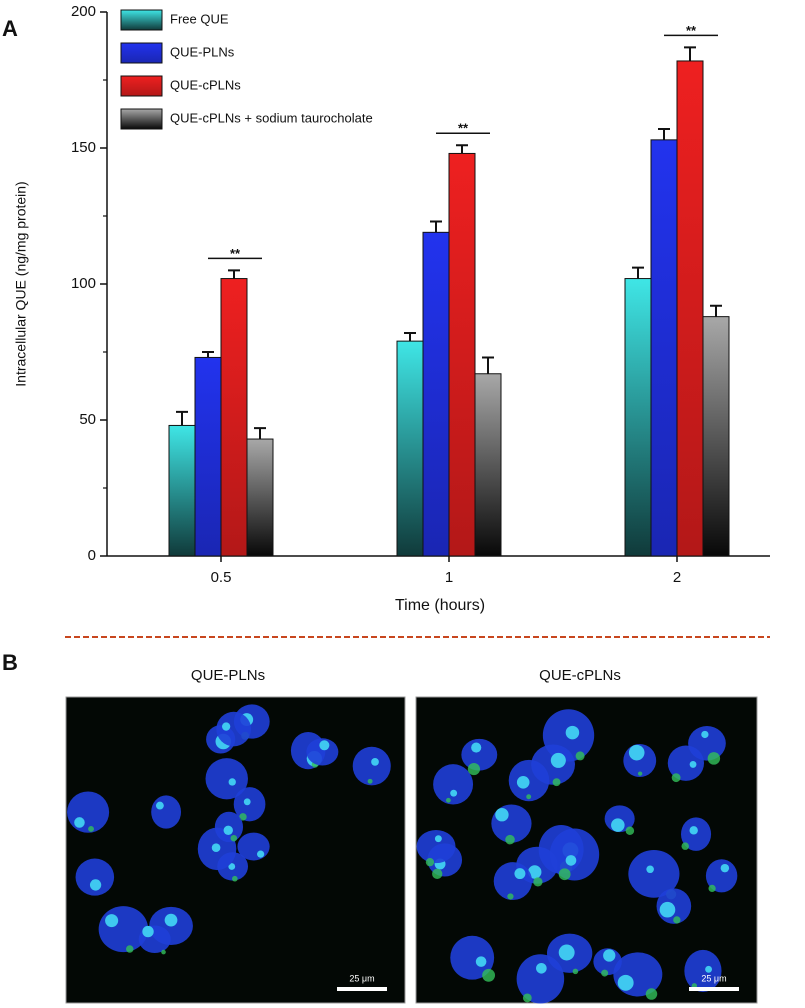 This screenshot has height=1008, width=805. I want to click on y-tick-label: 50, so click(87, 419).